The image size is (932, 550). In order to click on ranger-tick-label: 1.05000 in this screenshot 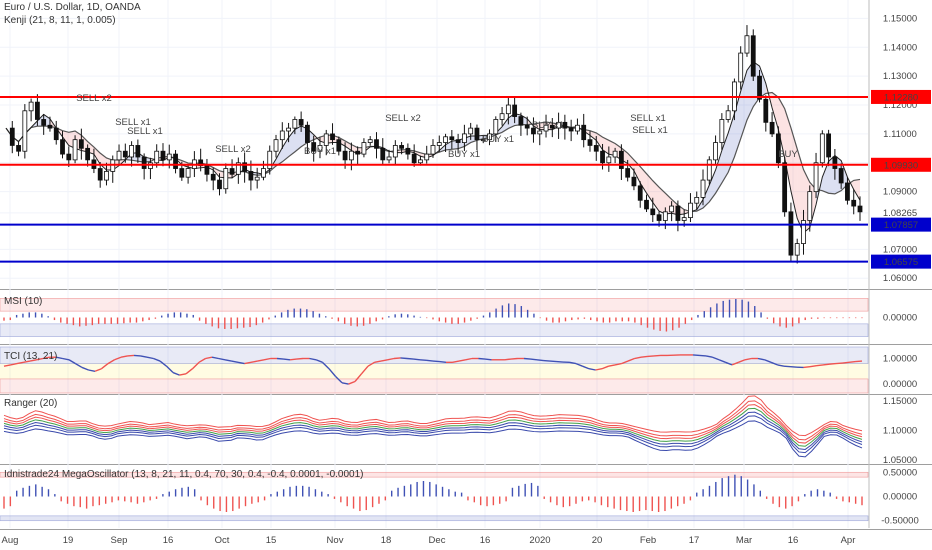, I will do `click(900, 460)`.